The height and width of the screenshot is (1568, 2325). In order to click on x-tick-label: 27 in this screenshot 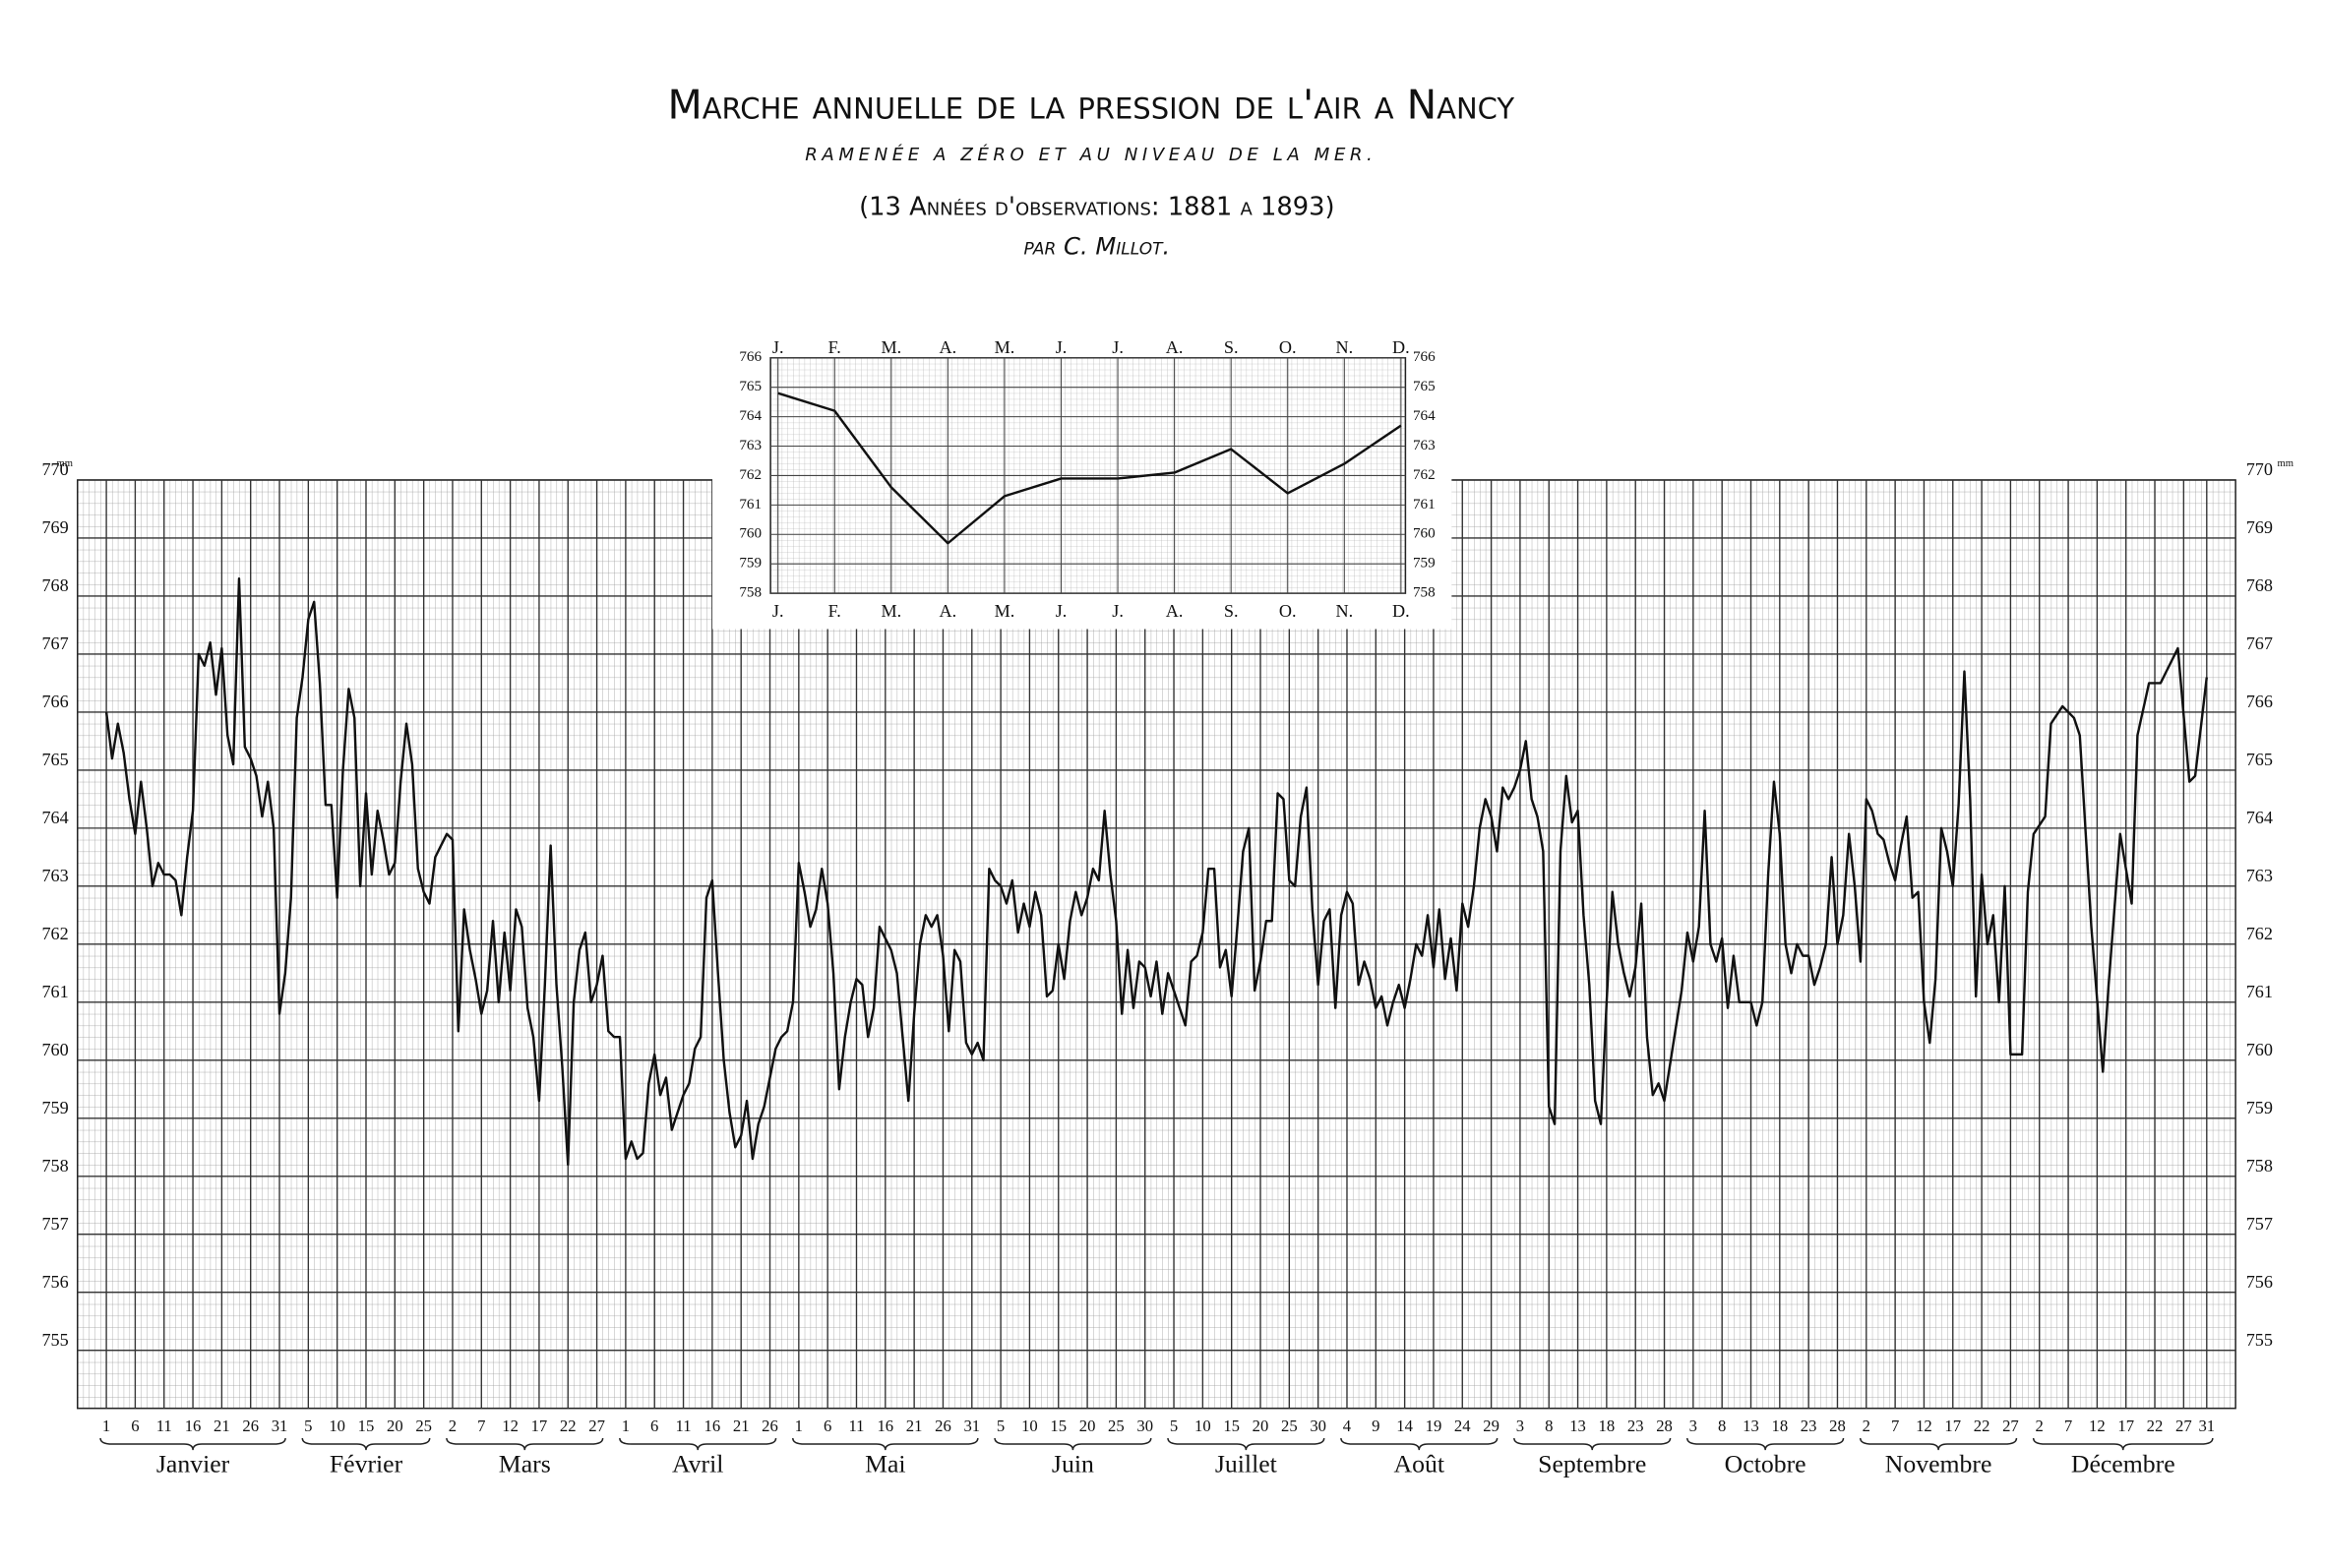, I will do `click(2183, 1426)`.